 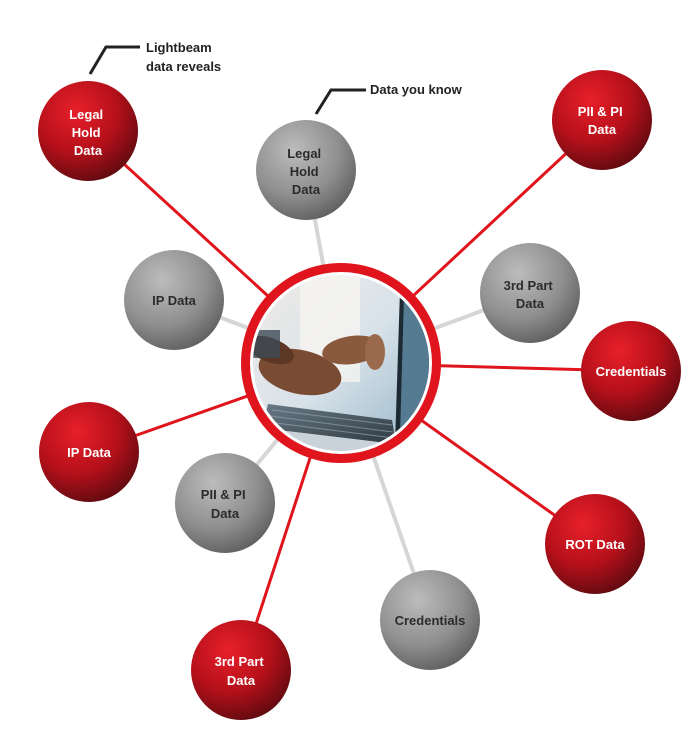 I want to click on red-node-legal-hold-label: Legal Hold Data, so click(x=88, y=132).